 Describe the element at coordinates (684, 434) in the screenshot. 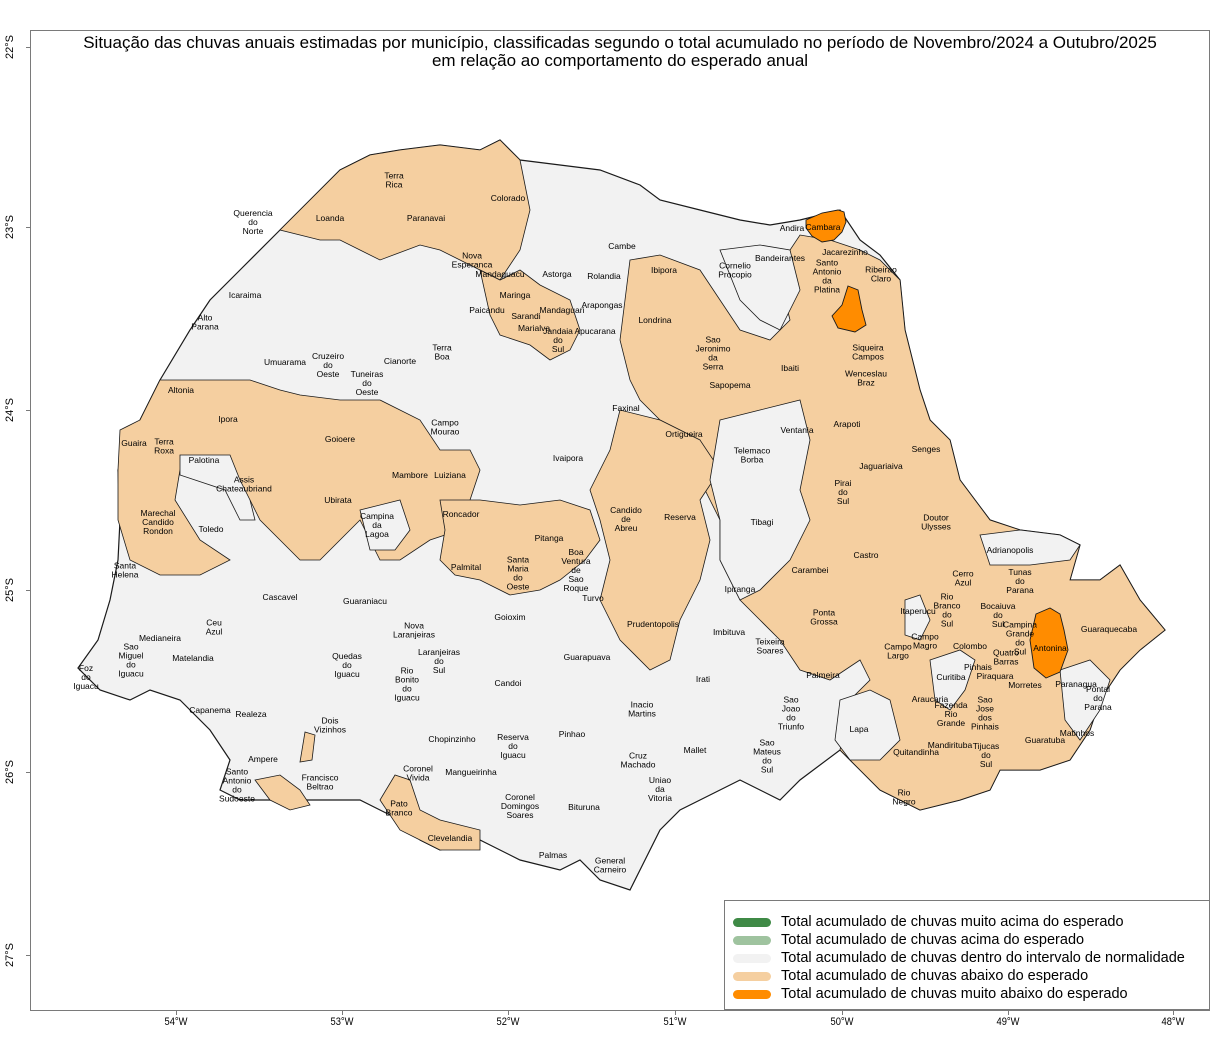

I see `municipality-label: Ortigueira` at that location.